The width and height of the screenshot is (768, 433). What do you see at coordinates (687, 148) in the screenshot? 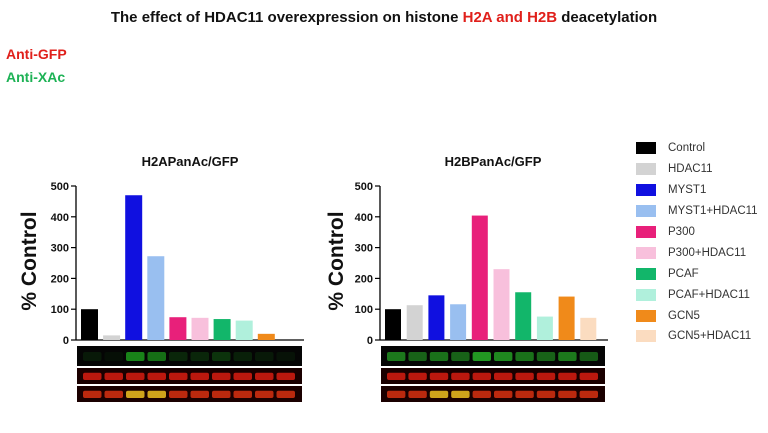
I see `legend-label: Control` at bounding box center [687, 148].